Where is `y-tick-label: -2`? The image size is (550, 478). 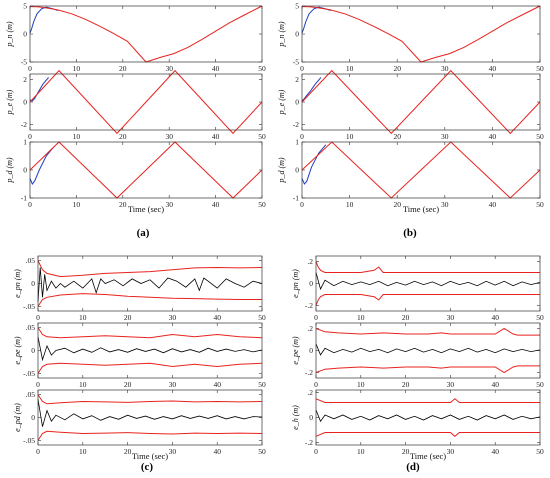 y-tick-label: -2 is located at coordinates (24, 124).